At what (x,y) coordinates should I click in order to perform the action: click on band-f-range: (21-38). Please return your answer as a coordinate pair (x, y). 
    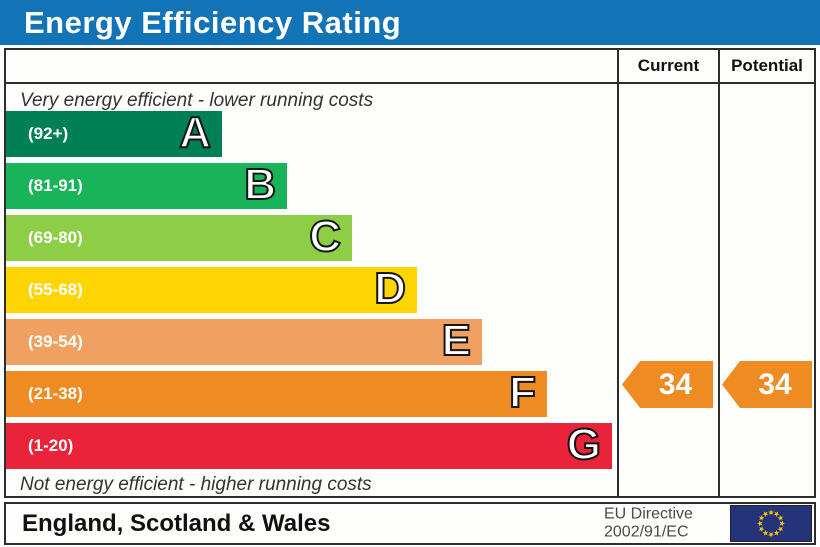
    Looking at the image, I should click on (55, 393).